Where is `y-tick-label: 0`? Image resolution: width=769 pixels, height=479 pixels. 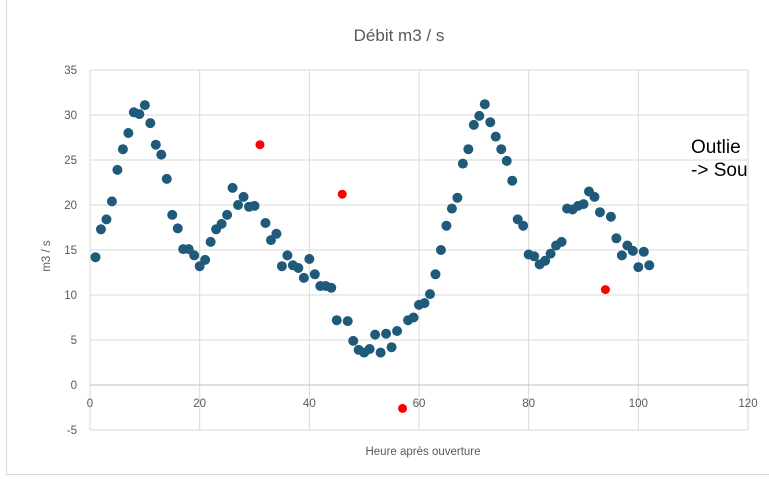
y-tick-label: 0 is located at coordinates (74, 386).